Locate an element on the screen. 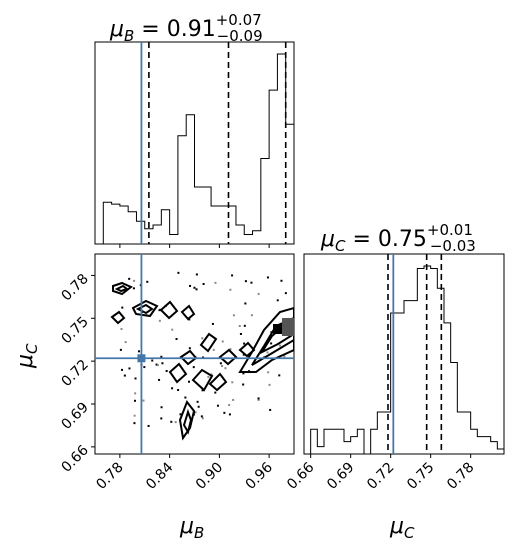  contour-xtick-label: 0.78 is located at coordinates (109, 476).